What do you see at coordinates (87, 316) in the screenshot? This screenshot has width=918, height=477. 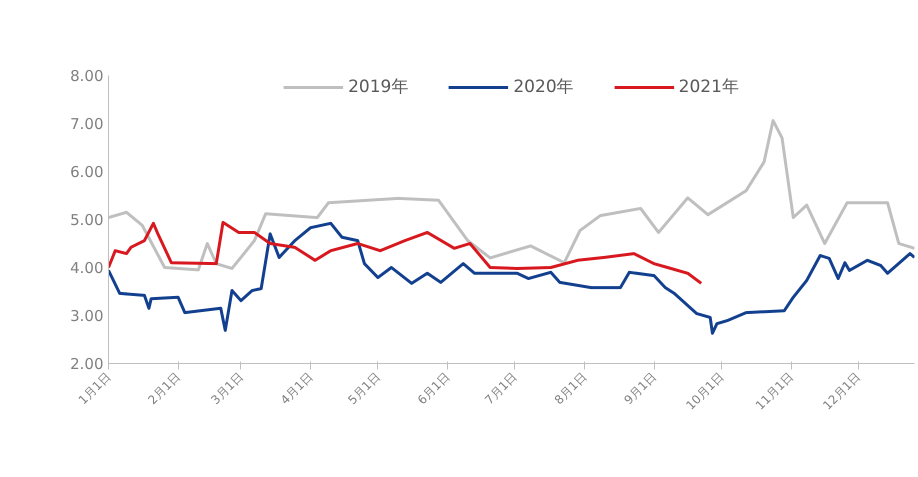 I see `y-tick-label: 3.00` at bounding box center [87, 316].